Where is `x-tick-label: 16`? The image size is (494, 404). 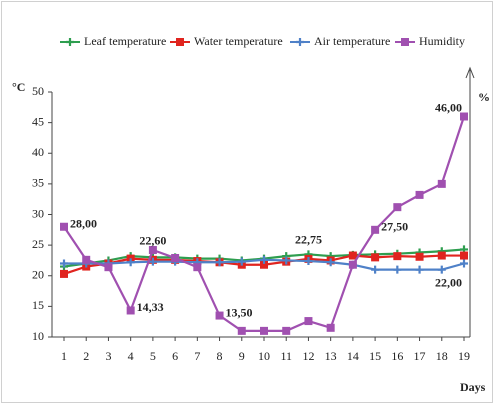 x-tick-label: 16 is located at coordinates (397, 356).